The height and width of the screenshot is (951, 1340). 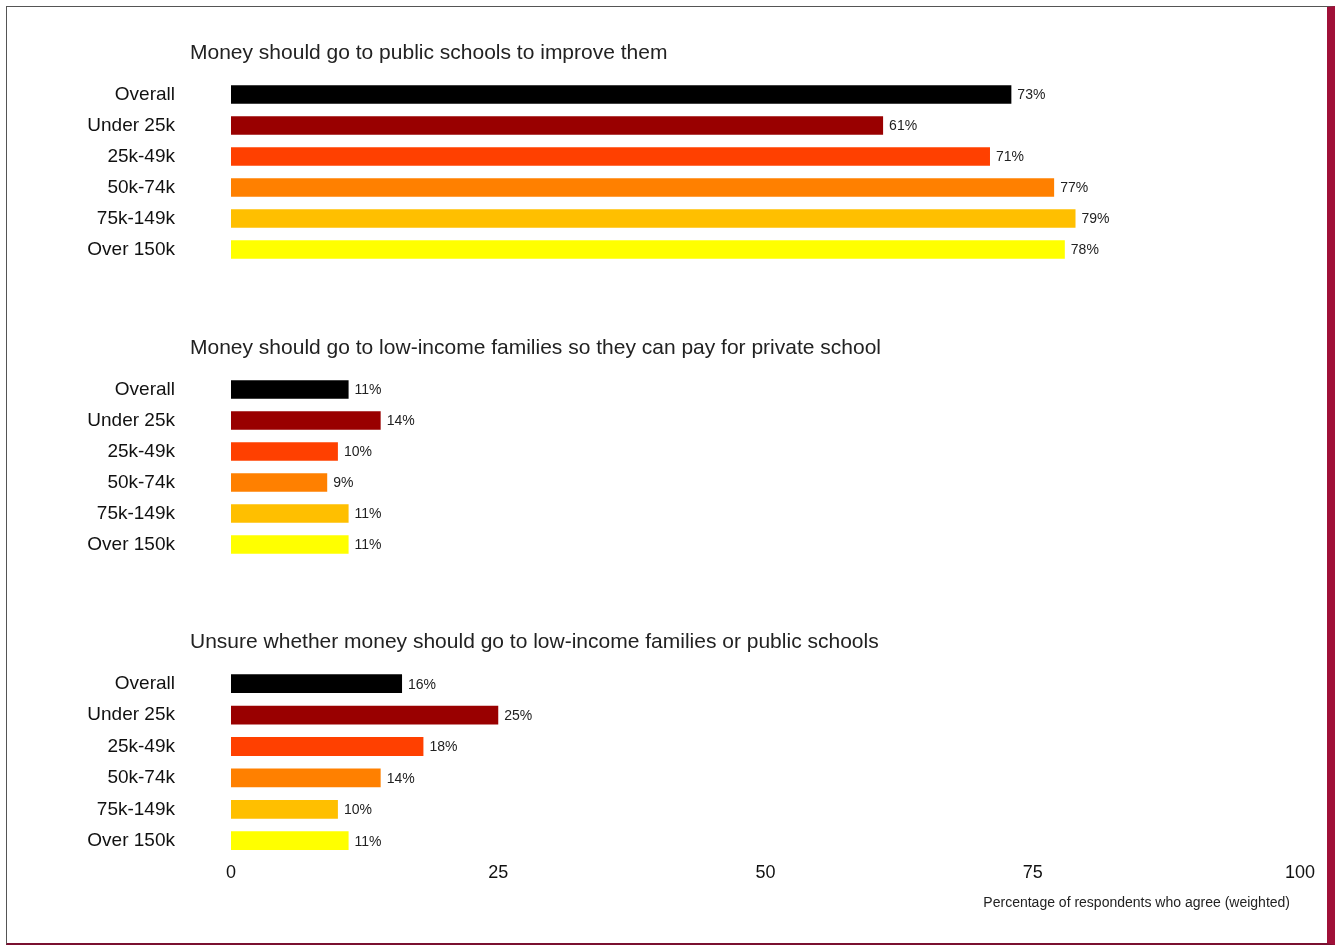 What do you see at coordinates (518, 714) in the screenshot?
I see `data-label: 25%` at bounding box center [518, 714].